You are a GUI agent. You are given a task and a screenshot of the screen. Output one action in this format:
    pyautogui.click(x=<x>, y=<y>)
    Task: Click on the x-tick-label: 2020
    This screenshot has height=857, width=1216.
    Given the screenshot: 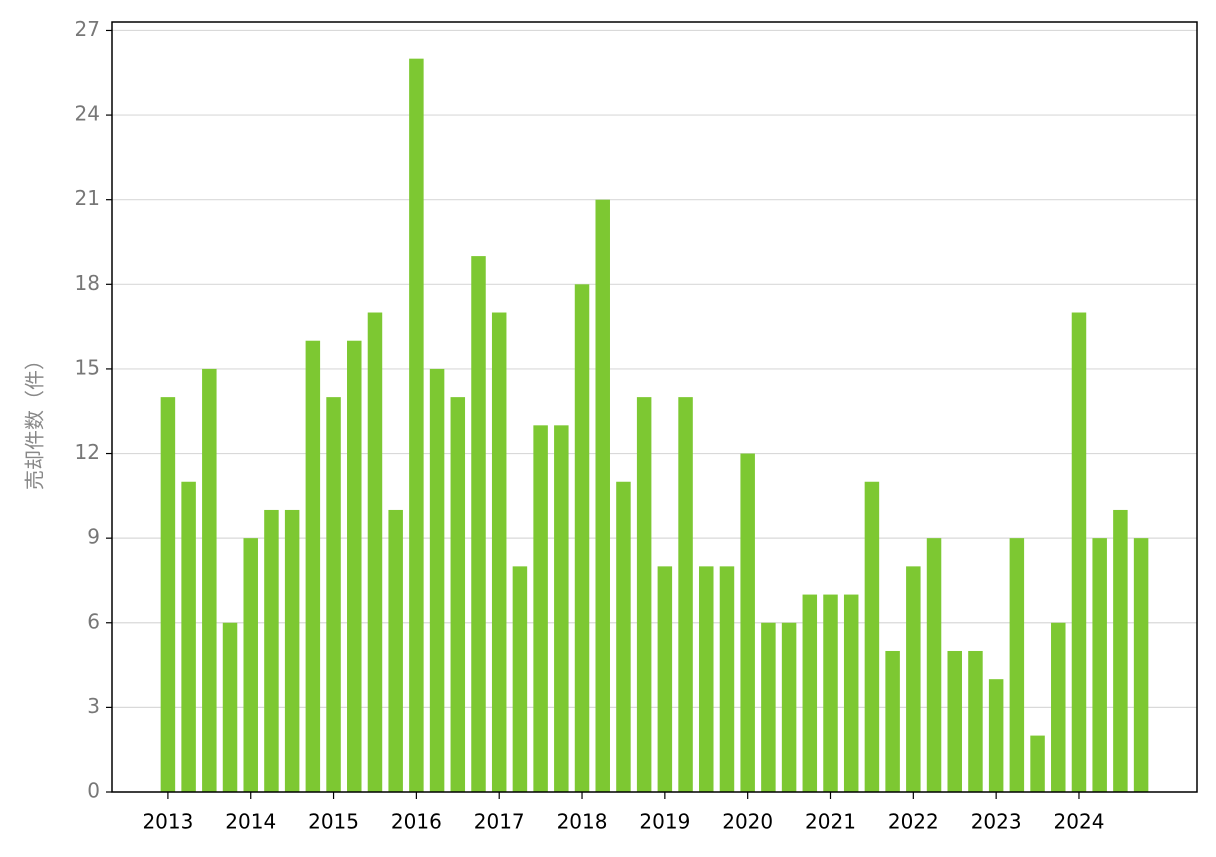 What is the action you would take?
    pyautogui.click(x=747, y=822)
    